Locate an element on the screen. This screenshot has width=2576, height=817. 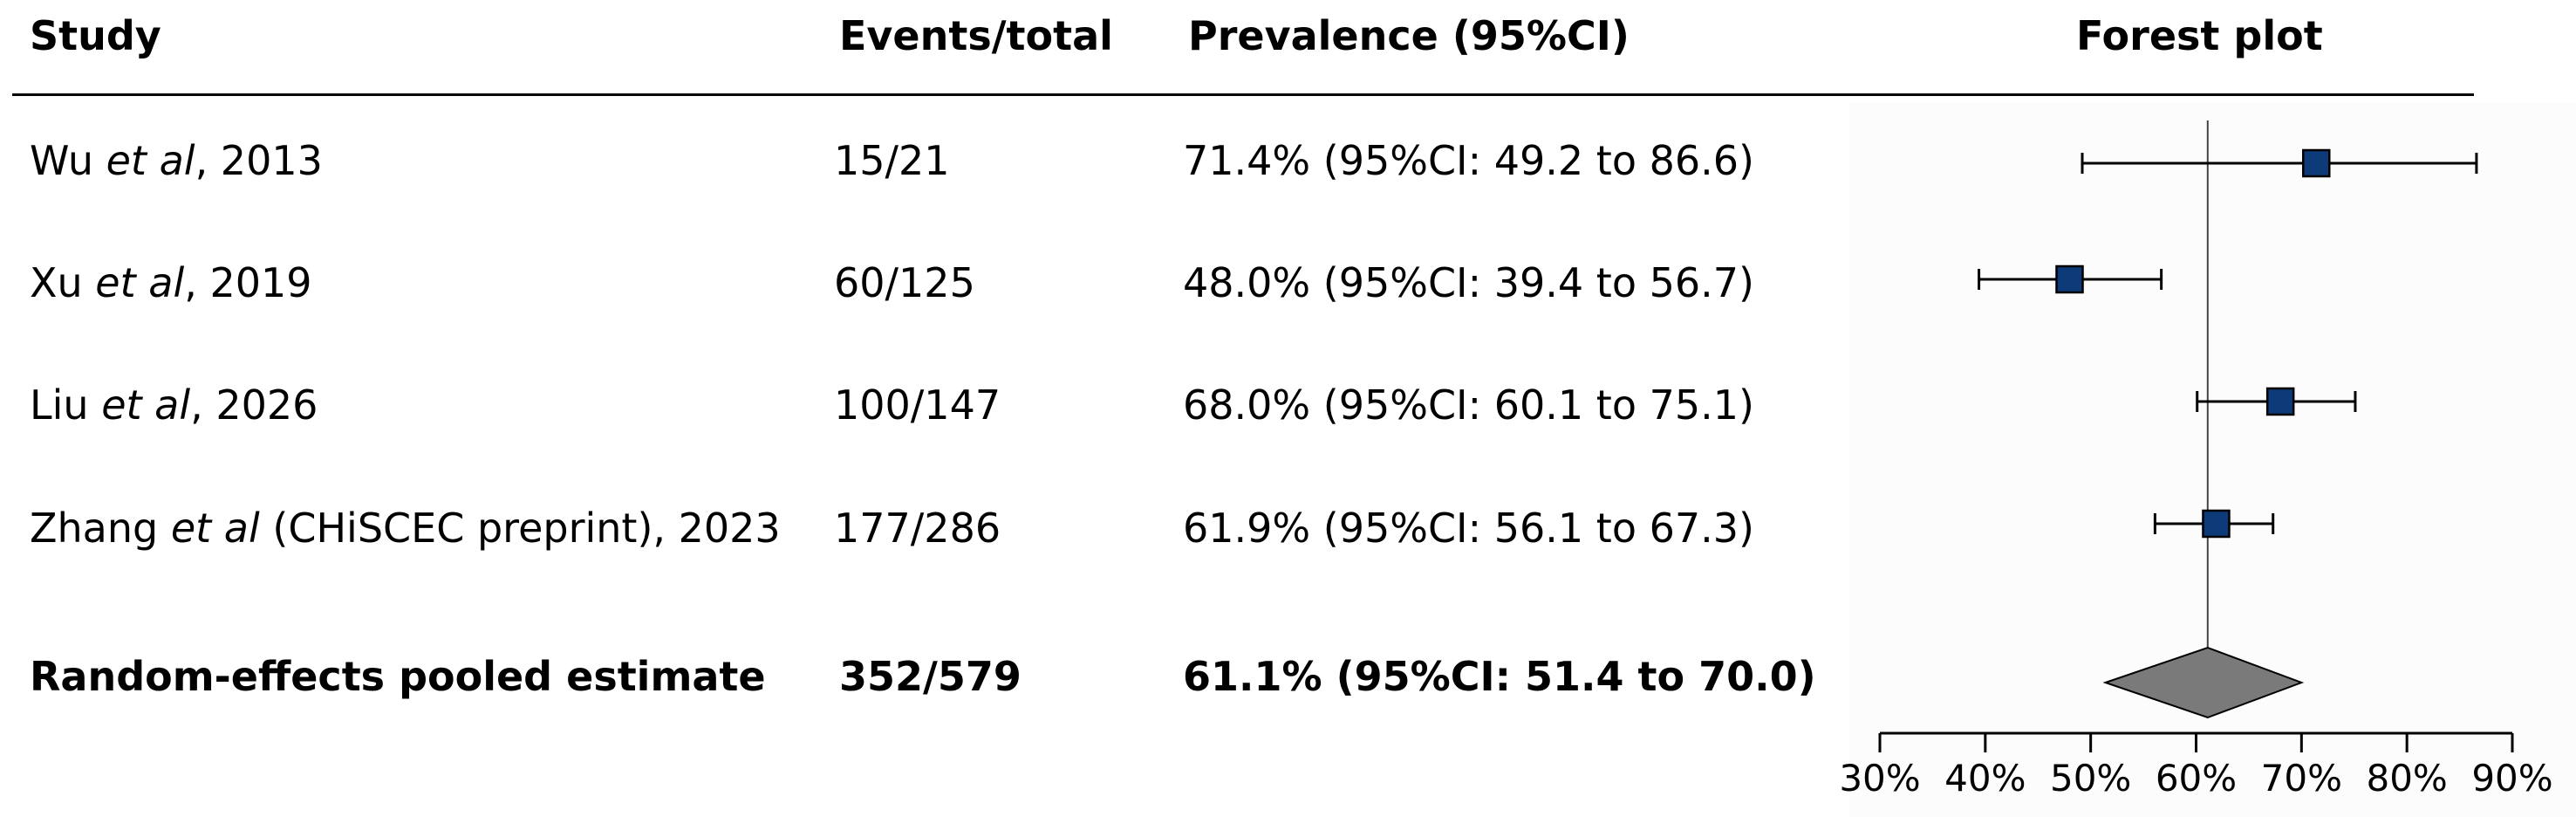
x-tick-label: 50% is located at coordinates (2090, 779).